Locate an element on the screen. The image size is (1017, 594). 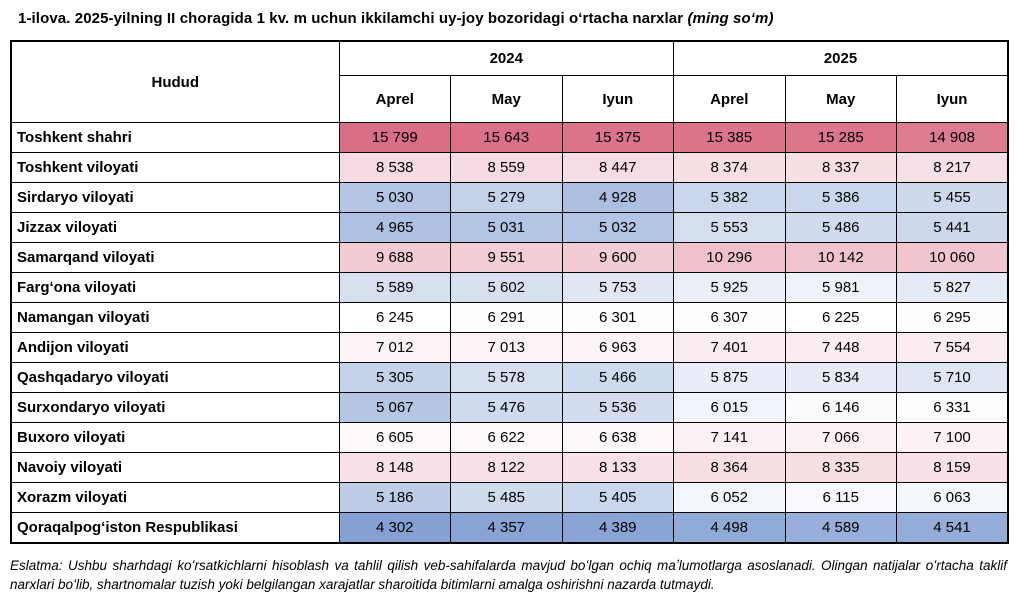
region-cell: Qoraqalpogʻiston Respublikasi is located at coordinates (175, 528).